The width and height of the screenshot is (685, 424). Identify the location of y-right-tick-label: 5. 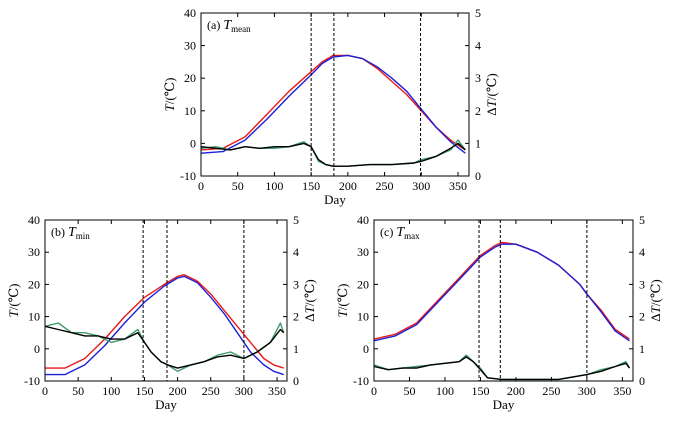
(296, 220).